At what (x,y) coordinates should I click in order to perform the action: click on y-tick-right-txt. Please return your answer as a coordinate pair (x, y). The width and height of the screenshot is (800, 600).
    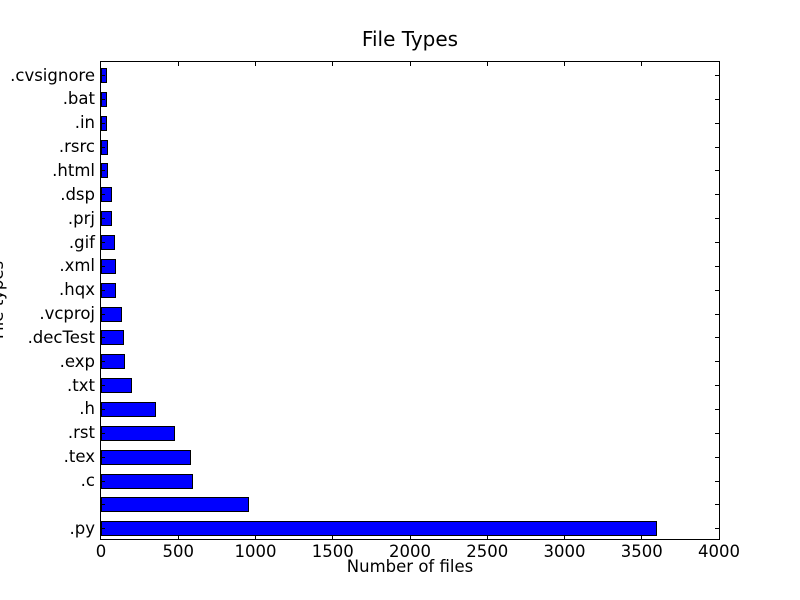
    Looking at the image, I should click on (717, 386).